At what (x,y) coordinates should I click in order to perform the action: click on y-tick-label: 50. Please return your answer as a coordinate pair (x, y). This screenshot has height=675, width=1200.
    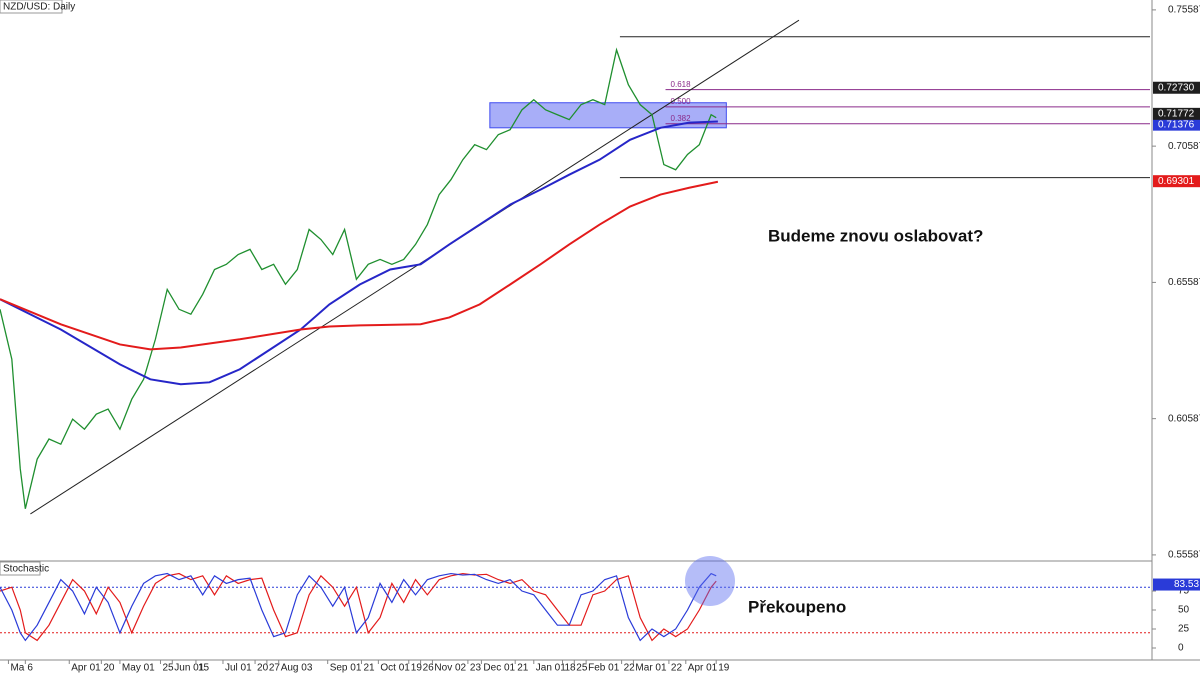
    Looking at the image, I should click on (1184, 610).